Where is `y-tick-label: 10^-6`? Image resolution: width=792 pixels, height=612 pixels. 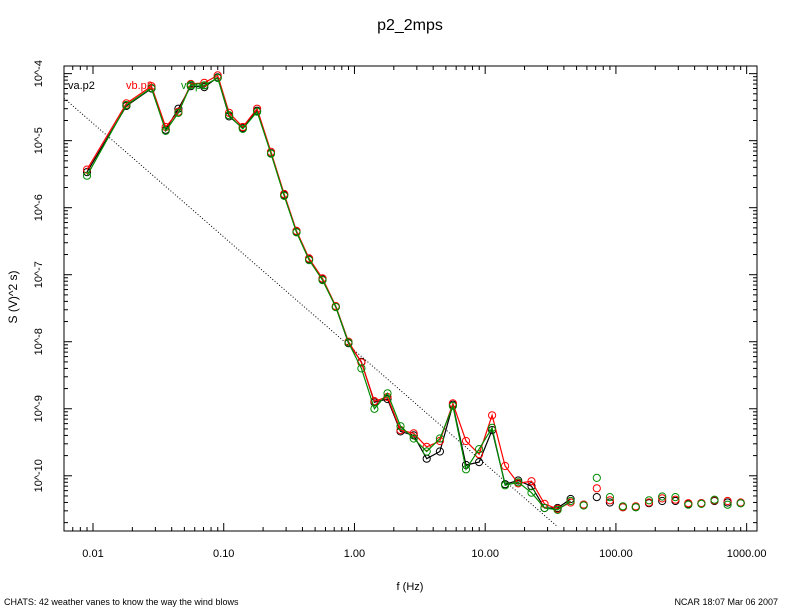
y-tick-label: 10^-6 is located at coordinates (39, 207).